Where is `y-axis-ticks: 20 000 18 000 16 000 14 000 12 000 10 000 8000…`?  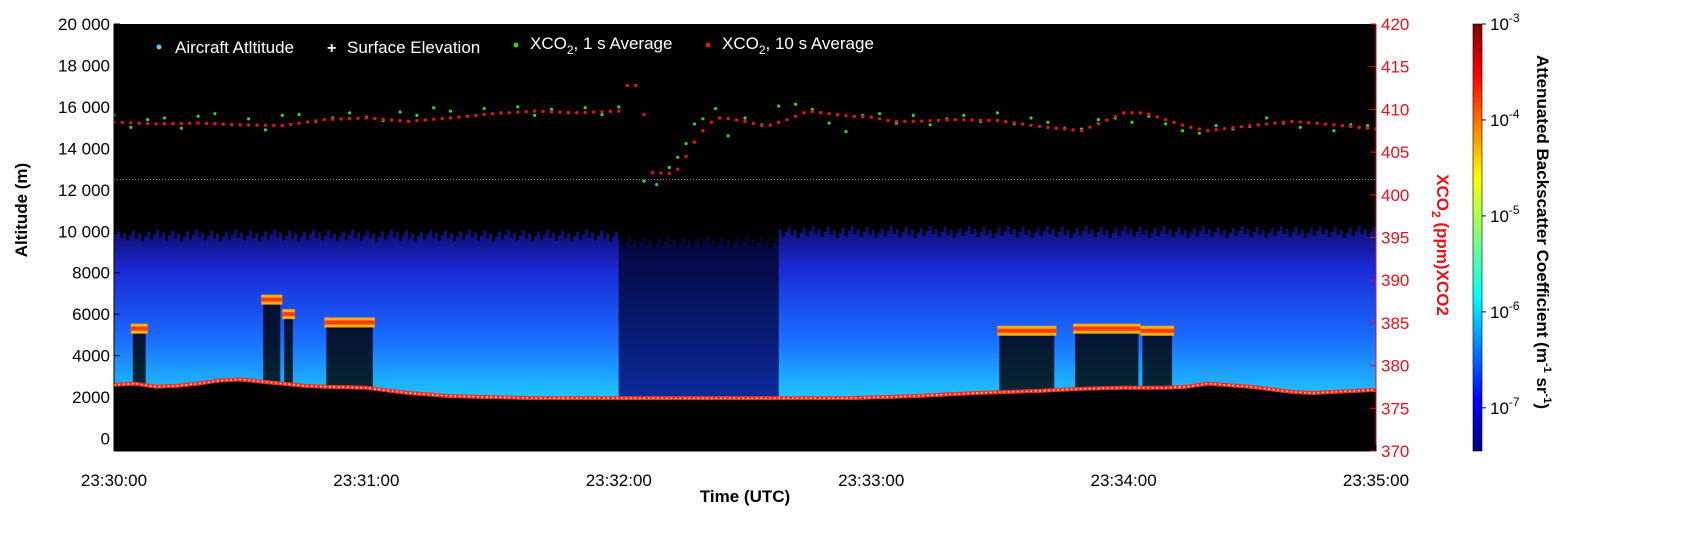
y-axis-ticks: 20 000 18 000 16 000 14 000 12 000 10 000 8000… is located at coordinates (89, 232).